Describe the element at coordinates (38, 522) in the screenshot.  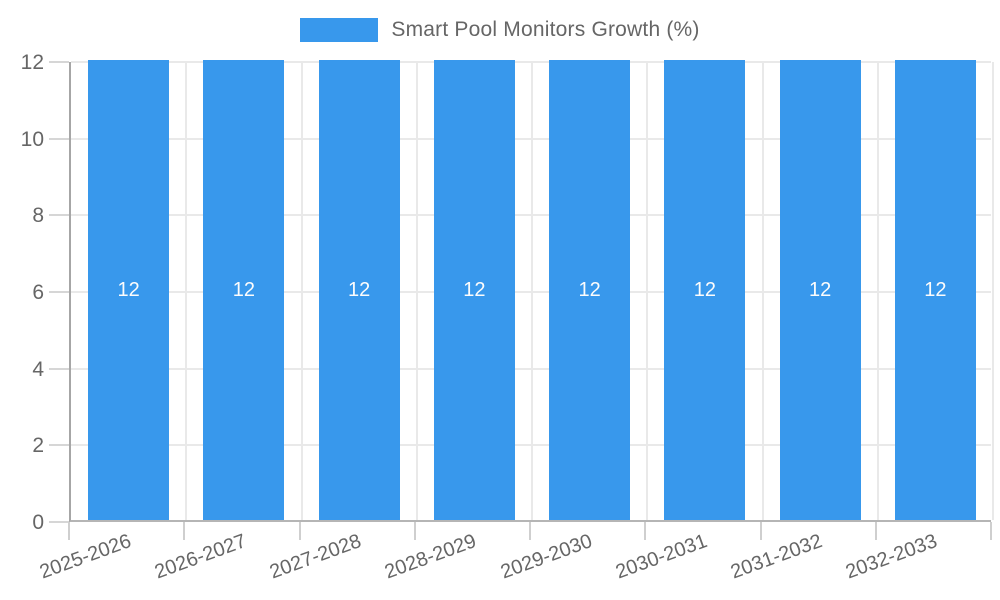
I see `y-axis-tick-label: 0` at that location.